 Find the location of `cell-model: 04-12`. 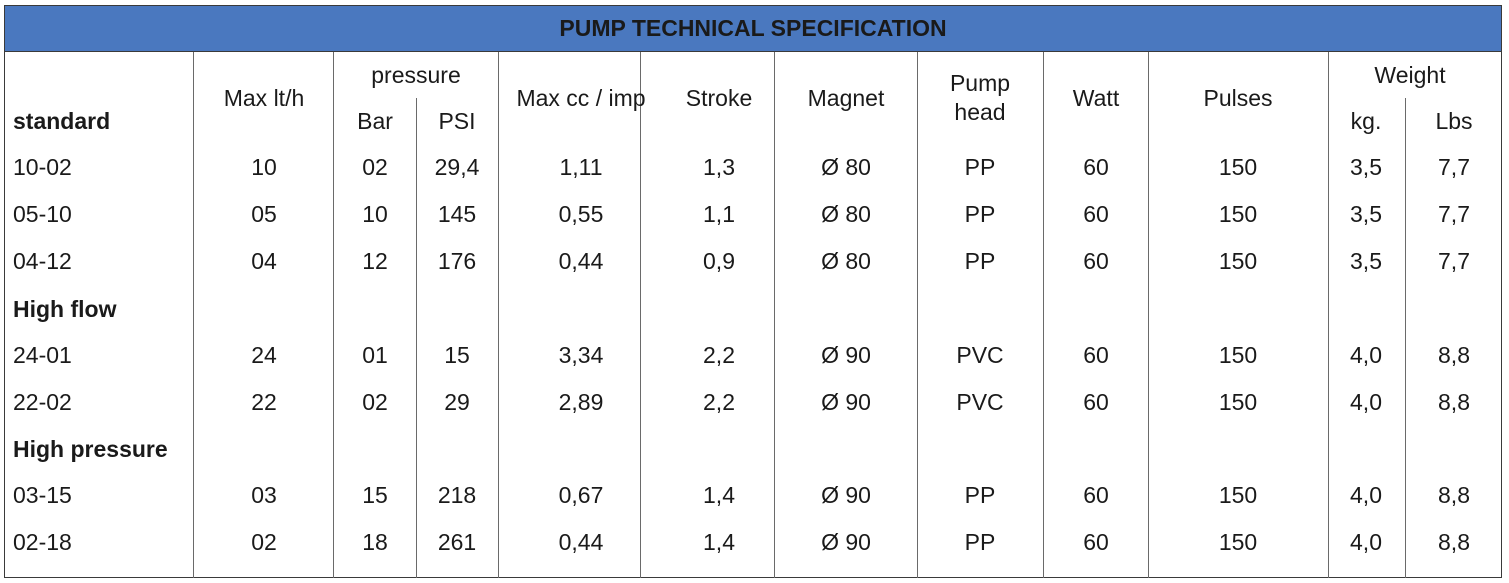

cell-model: 04-12 is located at coordinates (42, 261).